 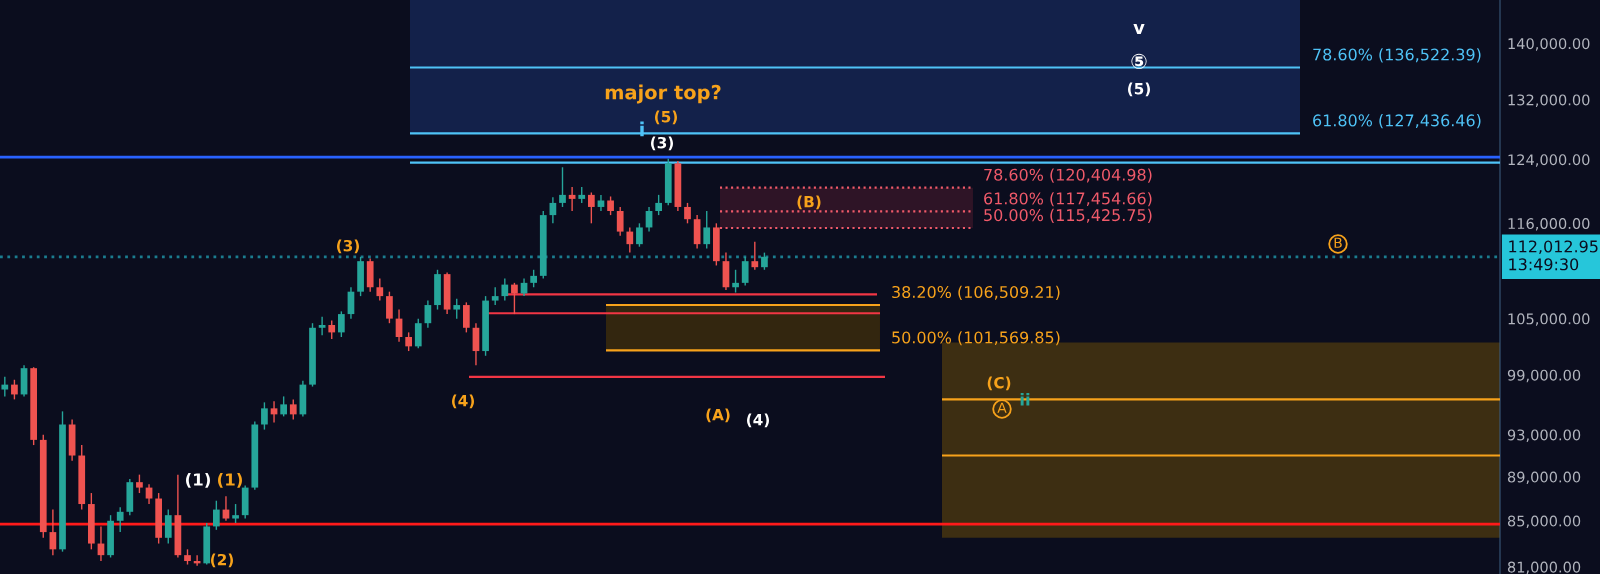 I want to click on ref-line-label: 38.20% (106,509.21), so click(x=976, y=292).